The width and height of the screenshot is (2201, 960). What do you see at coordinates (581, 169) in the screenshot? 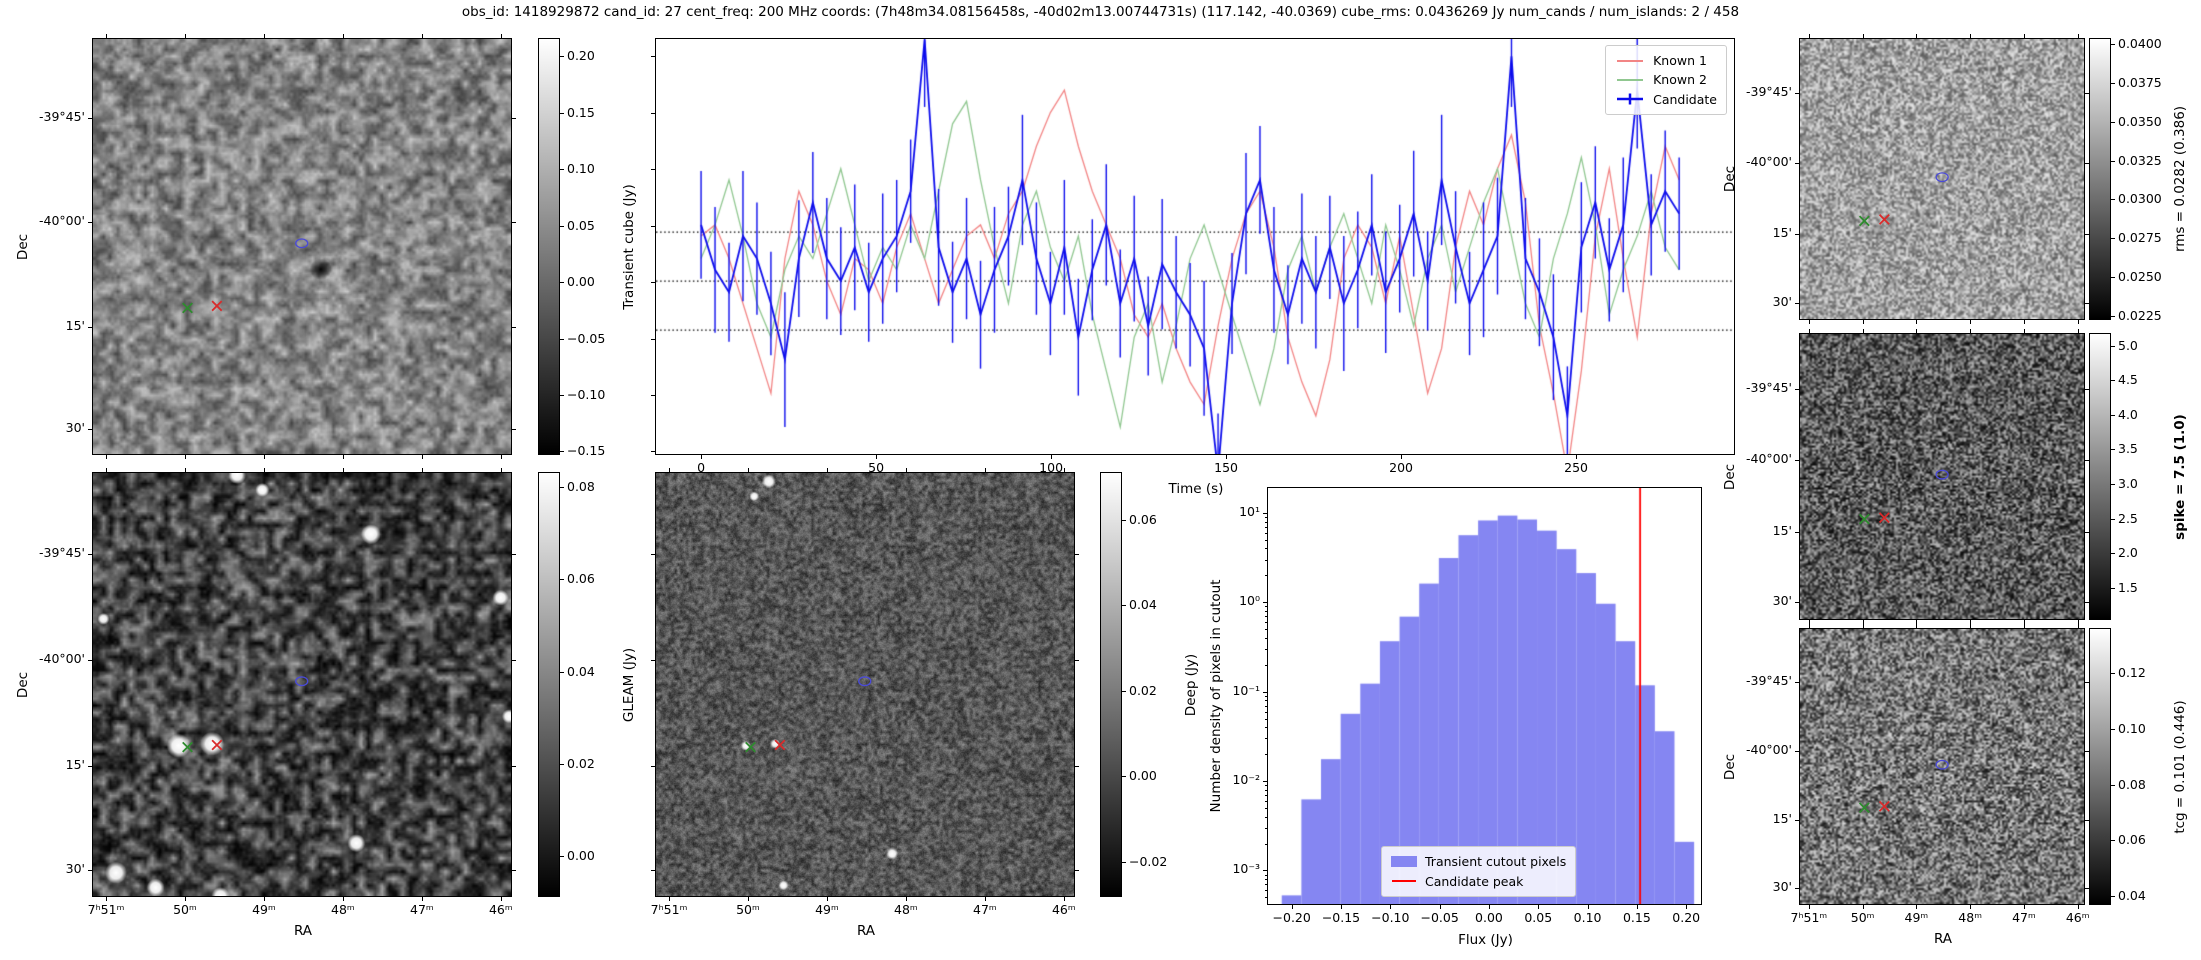
I see `colorbar-tick-label: 0.10` at bounding box center [581, 169].